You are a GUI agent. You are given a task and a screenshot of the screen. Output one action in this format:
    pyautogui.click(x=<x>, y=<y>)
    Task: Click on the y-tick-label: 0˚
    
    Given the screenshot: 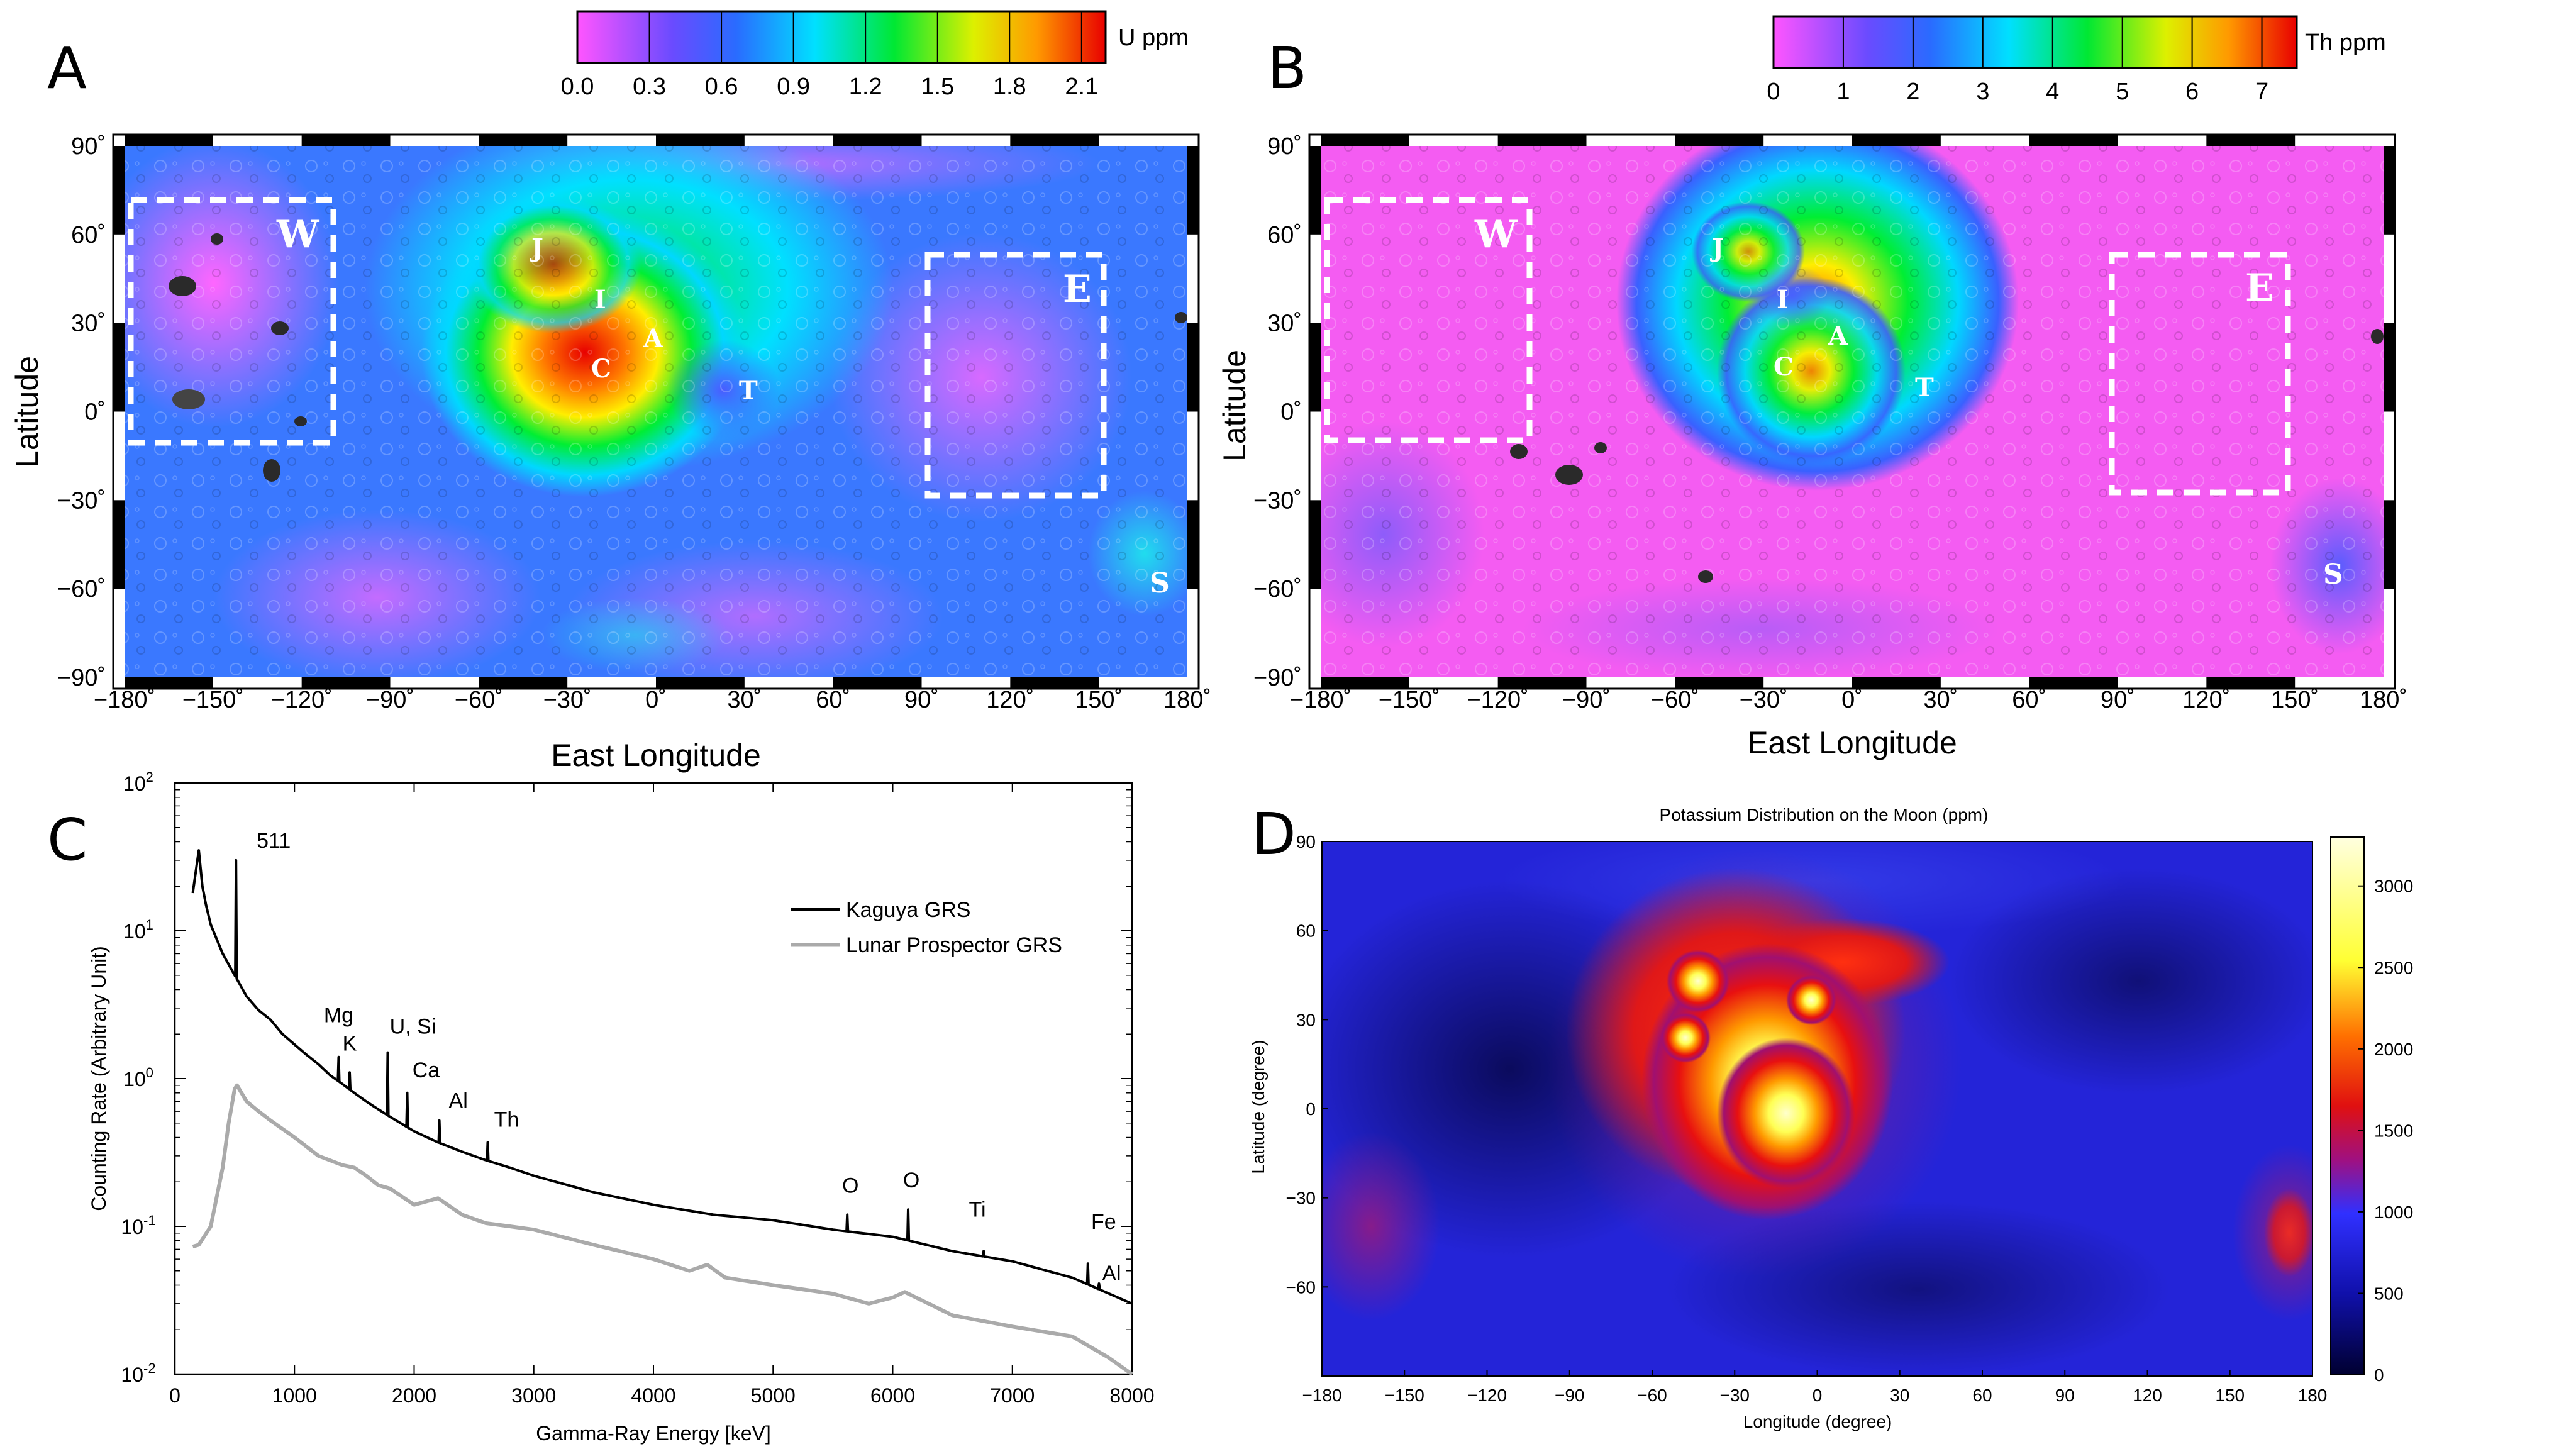 What is the action you would take?
    pyautogui.click(x=95, y=412)
    